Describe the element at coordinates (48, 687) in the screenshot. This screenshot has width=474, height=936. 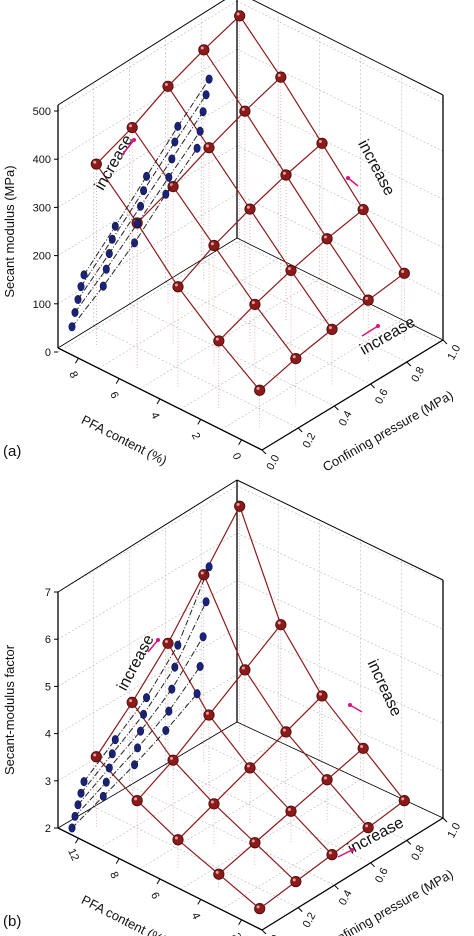
I see `z-tick-label: 5` at that location.